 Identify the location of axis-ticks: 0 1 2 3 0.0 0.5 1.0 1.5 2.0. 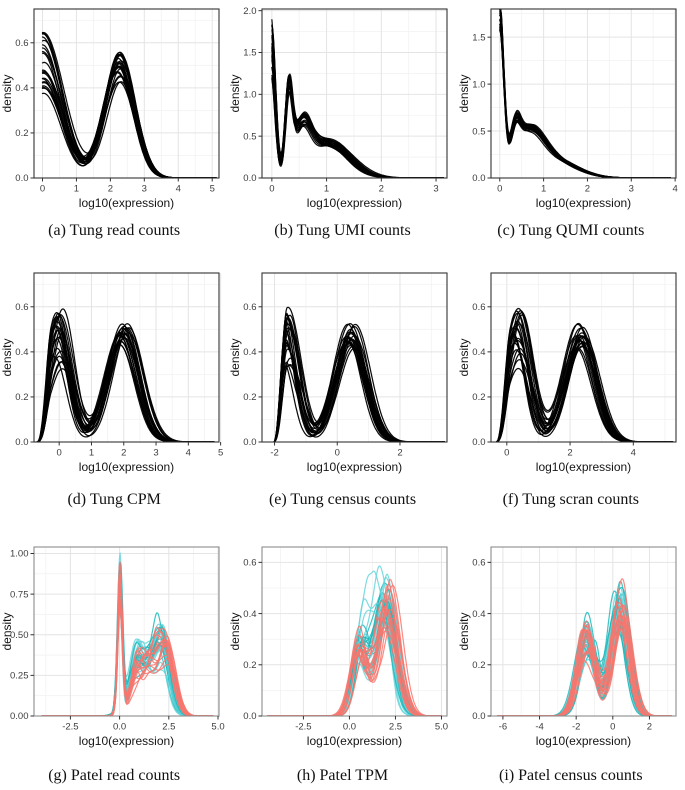
(341, 100).